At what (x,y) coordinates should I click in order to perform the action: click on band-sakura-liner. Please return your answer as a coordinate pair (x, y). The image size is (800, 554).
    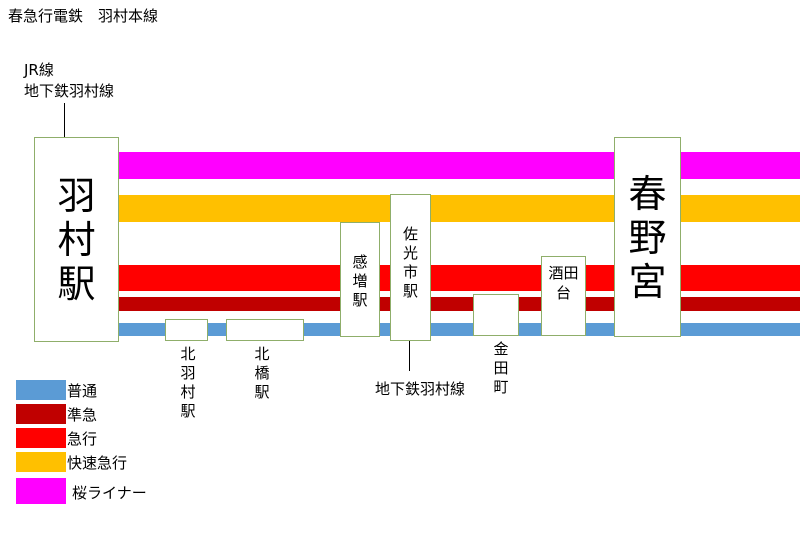
    Looking at the image, I should click on (459, 165).